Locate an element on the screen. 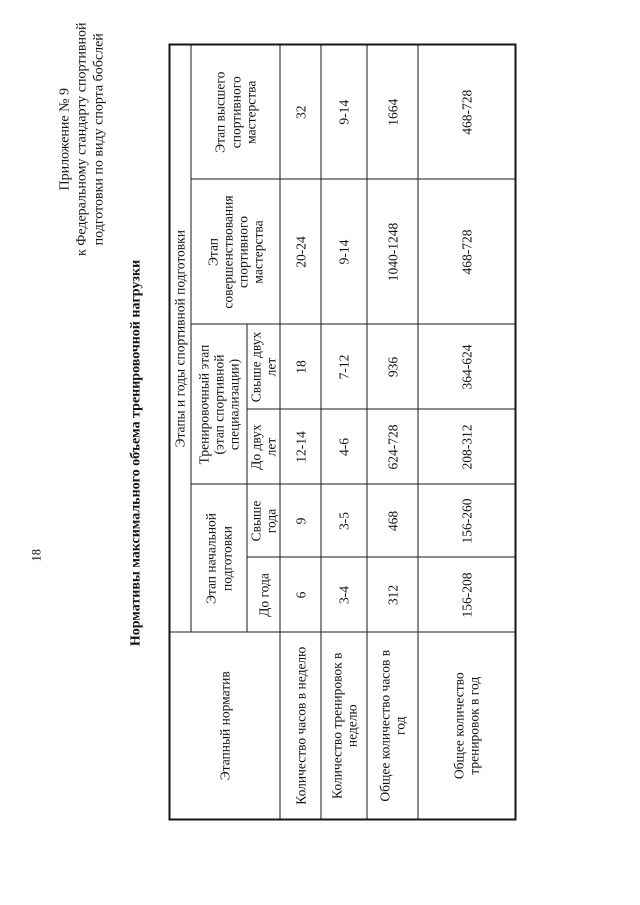 Image resolution: width=640 pixels, height=905 pixels. sub-header-over-year: Свыше года is located at coordinates (263, 520).